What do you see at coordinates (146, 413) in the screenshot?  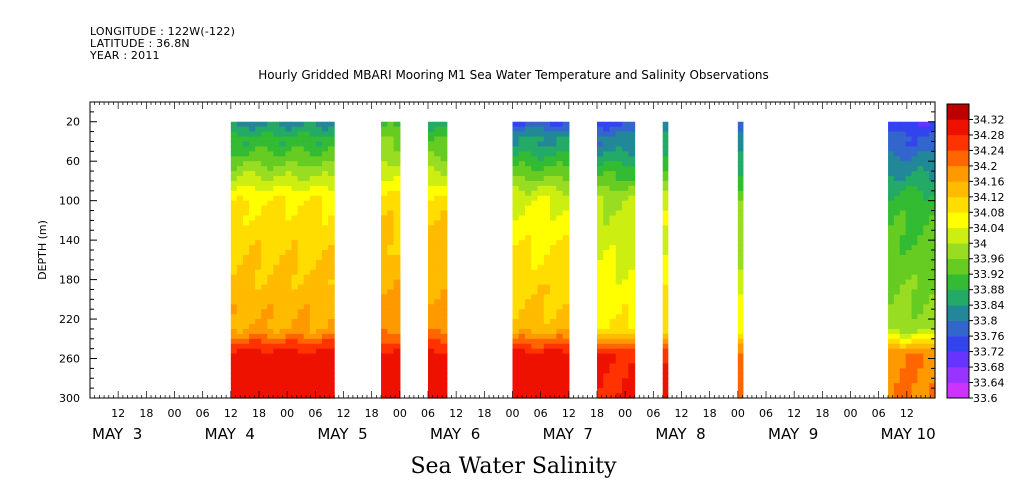 I see `x-tick-label: 18` at bounding box center [146, 413].